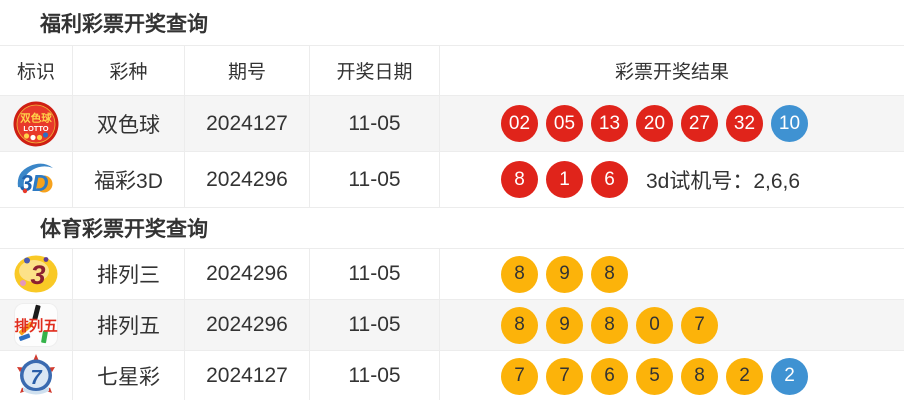 The height and width of the screenshot is (400, 904). I want to click on lottery-ball: 13, so click(609, 123).